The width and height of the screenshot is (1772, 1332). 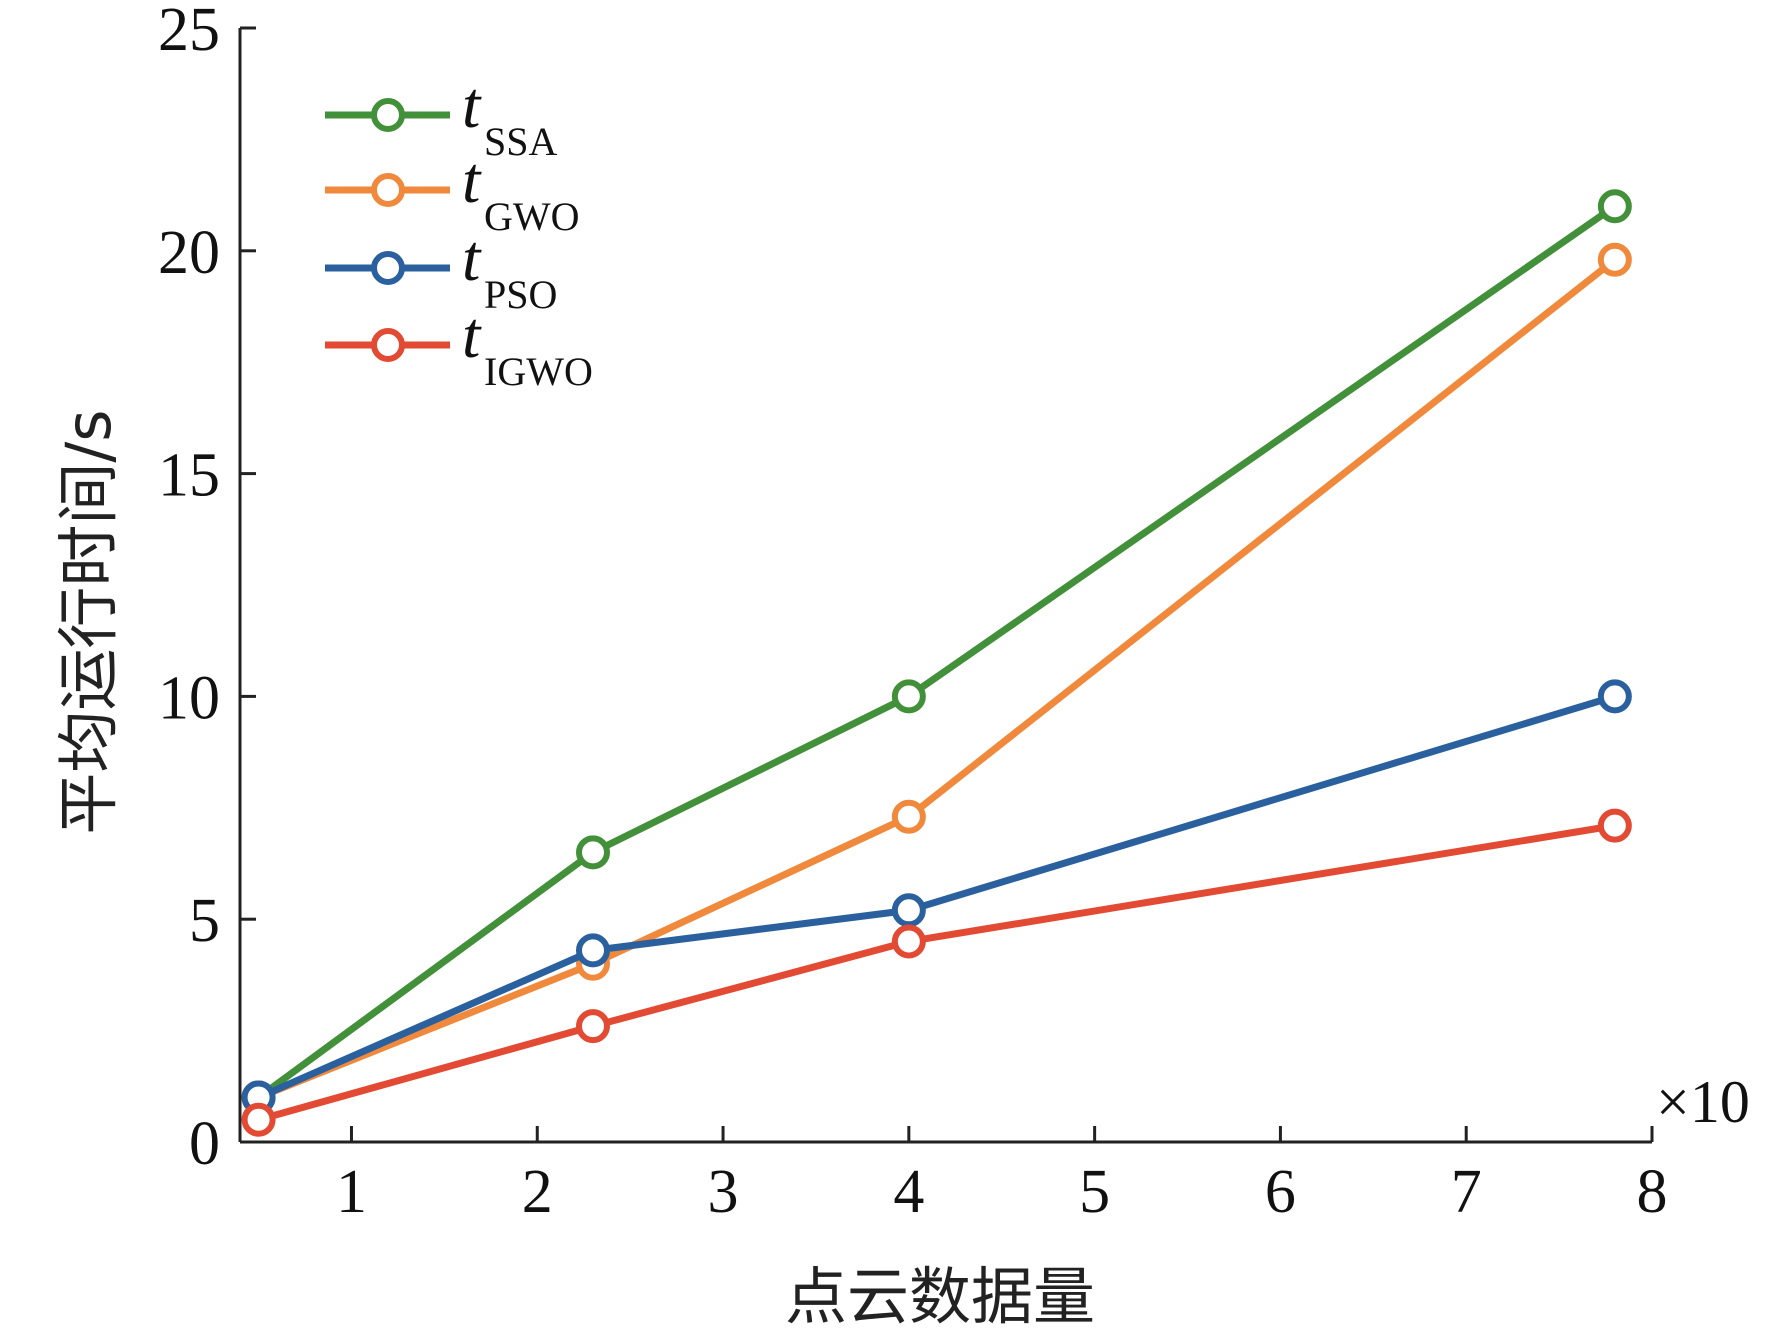 I want to click on x-tick-label: 6, so click(x=1280, y=1192).